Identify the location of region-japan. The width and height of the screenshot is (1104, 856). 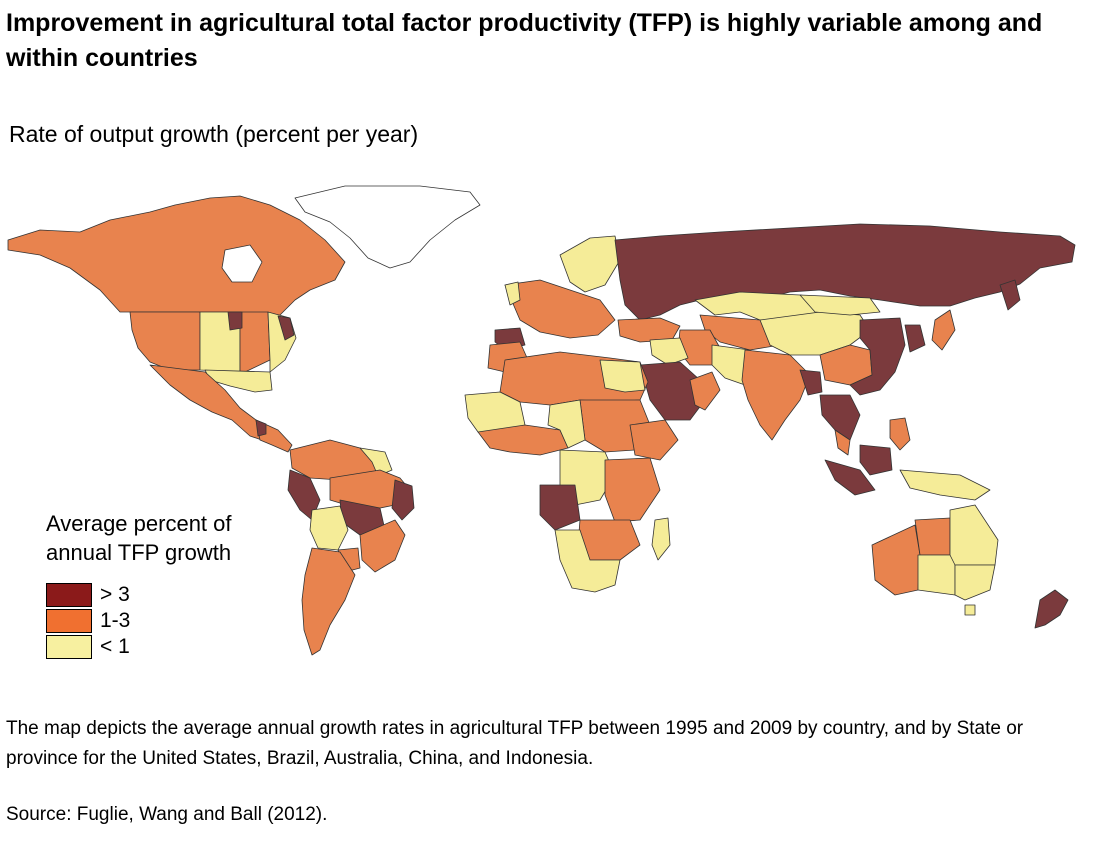
(943, 330).